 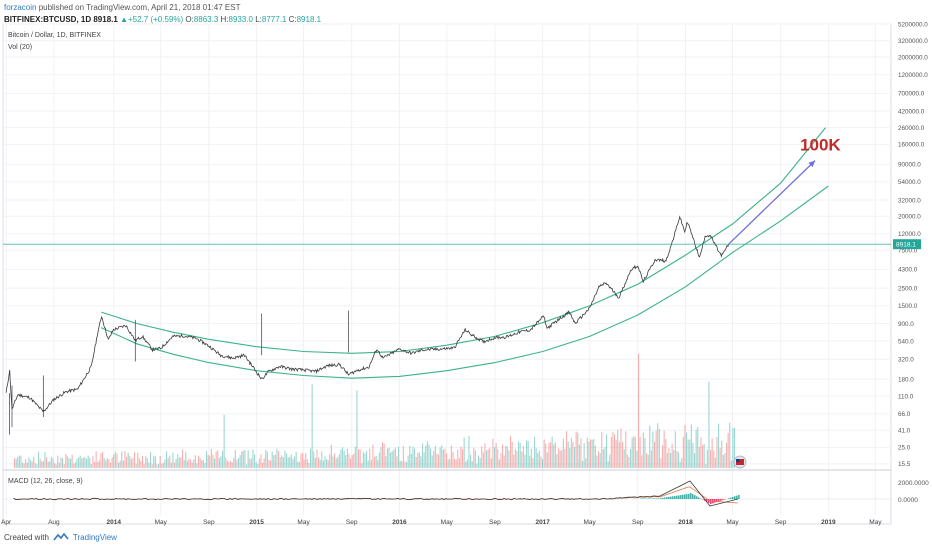 I want to click on y-tick-label: 2000000.0, so click(x=913, y=57).